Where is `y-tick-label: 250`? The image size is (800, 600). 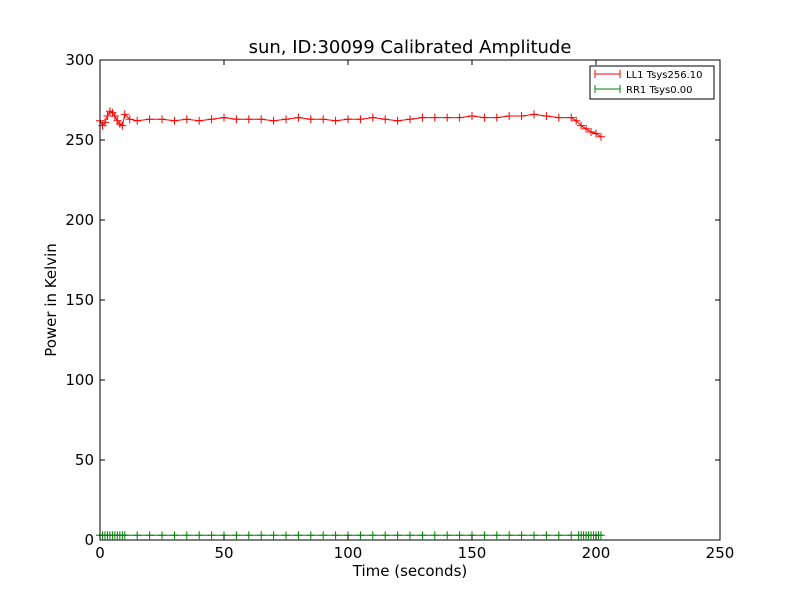
y-tick-label: 250 is located at coordinates (79, 140).